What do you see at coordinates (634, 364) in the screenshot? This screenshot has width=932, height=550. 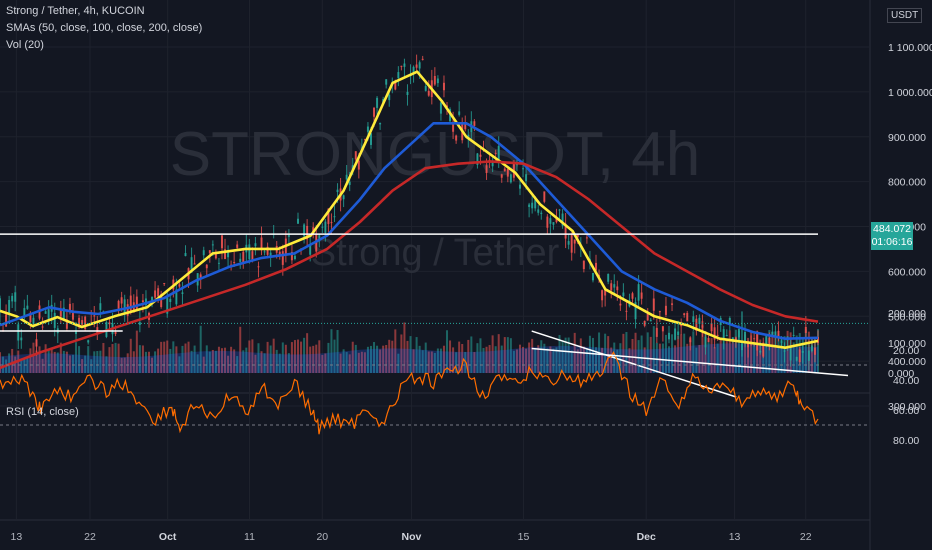 I see `price-trend-line` at bounding box center [634, 364].